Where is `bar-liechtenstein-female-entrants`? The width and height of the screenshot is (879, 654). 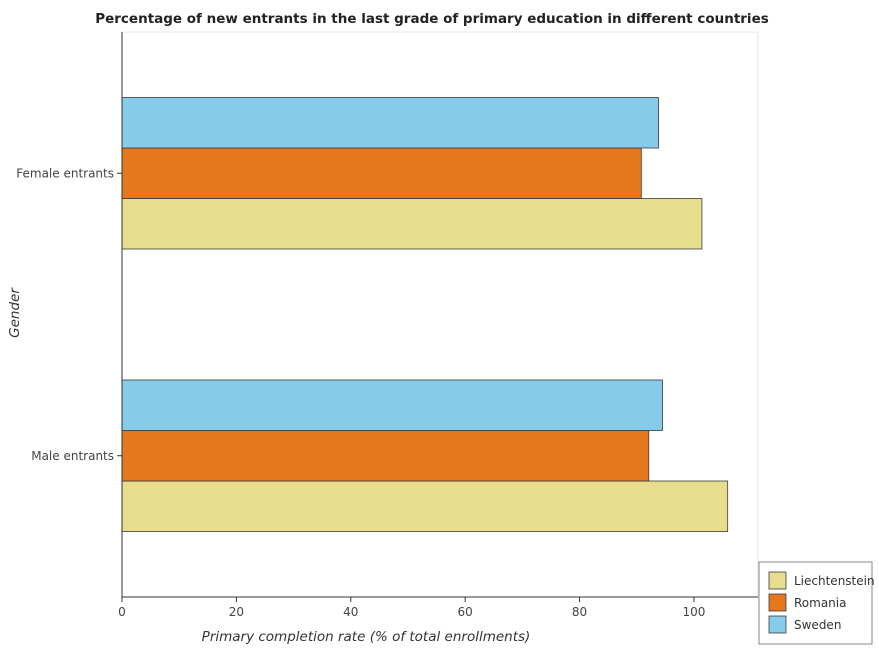 bar-liechtenstein-female-entrants is located at coordinates (412, 224).